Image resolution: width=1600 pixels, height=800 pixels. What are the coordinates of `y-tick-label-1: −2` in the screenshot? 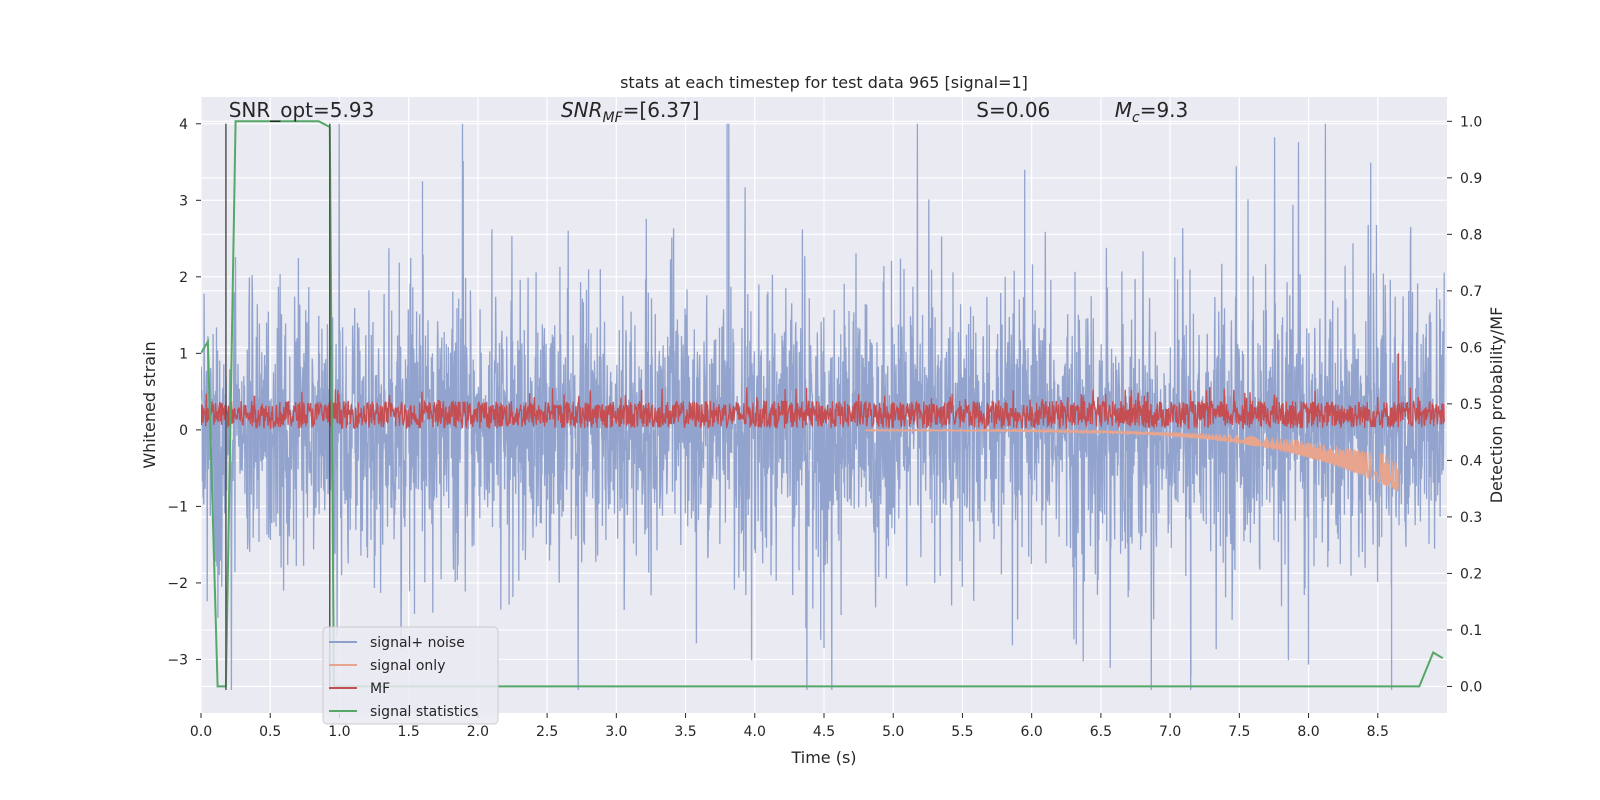 It's located at (177, 584).